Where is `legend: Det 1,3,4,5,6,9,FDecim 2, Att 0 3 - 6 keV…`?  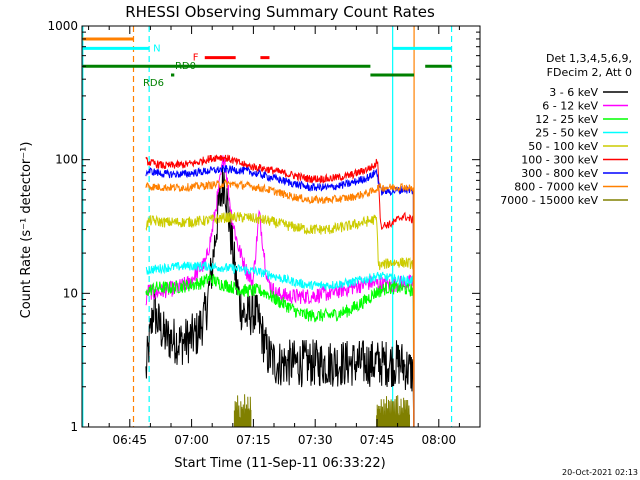 legend: Det 1,3,4,5,6,9,FDecim 2, Att 0 3 - 6 keV… is located at coordinates (566, 129).